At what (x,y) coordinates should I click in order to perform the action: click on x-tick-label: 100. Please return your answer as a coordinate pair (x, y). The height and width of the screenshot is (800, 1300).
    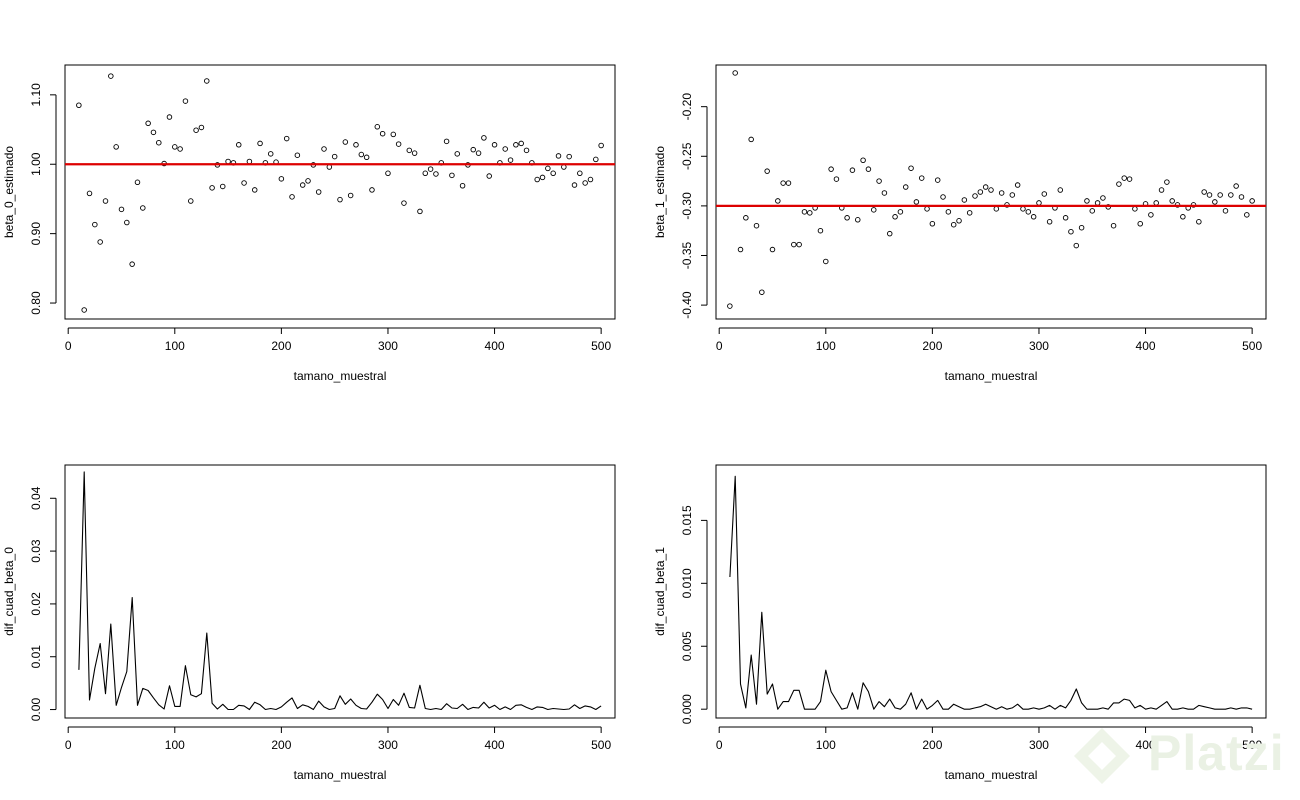
    Looking at the image, I should click on (175, 346).